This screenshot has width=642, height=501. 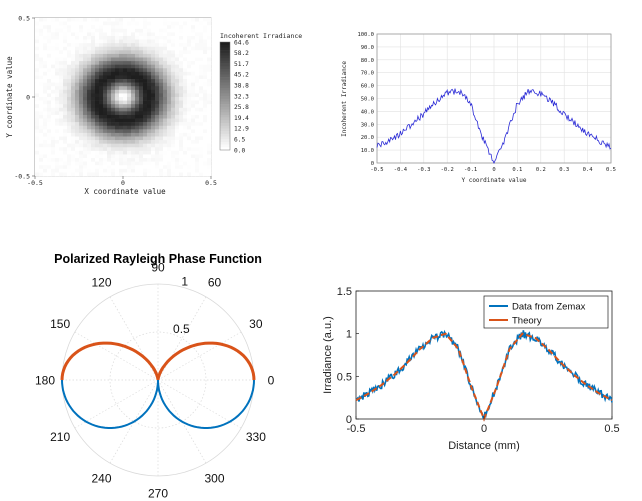 What do you see at coordinates (123, 97) in the screenshot?
I see `heatmap-image` at bounding box center [123, 97].